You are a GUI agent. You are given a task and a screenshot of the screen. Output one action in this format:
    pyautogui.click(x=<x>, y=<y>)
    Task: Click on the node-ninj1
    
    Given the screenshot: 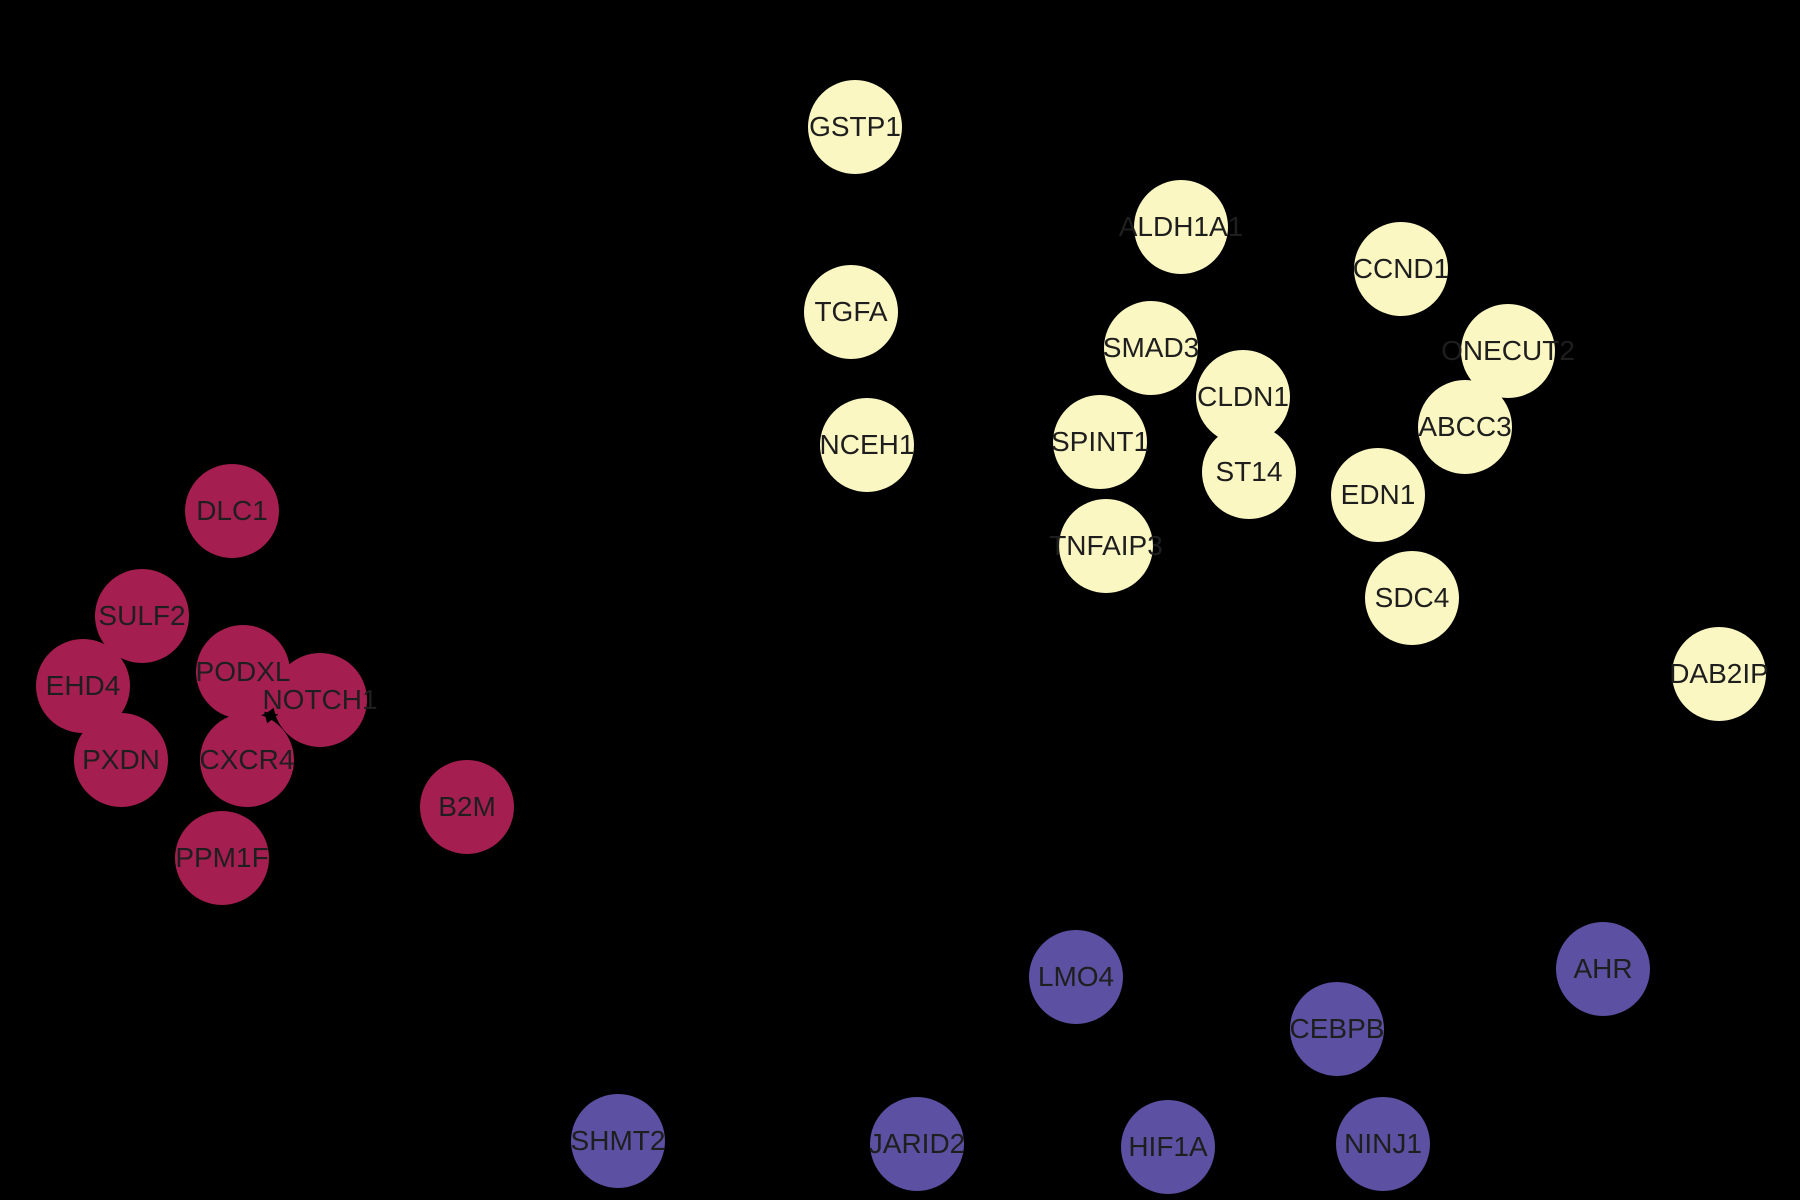 What is the action you would take?
    pyautogui.click(x=1383, y=1144)
    